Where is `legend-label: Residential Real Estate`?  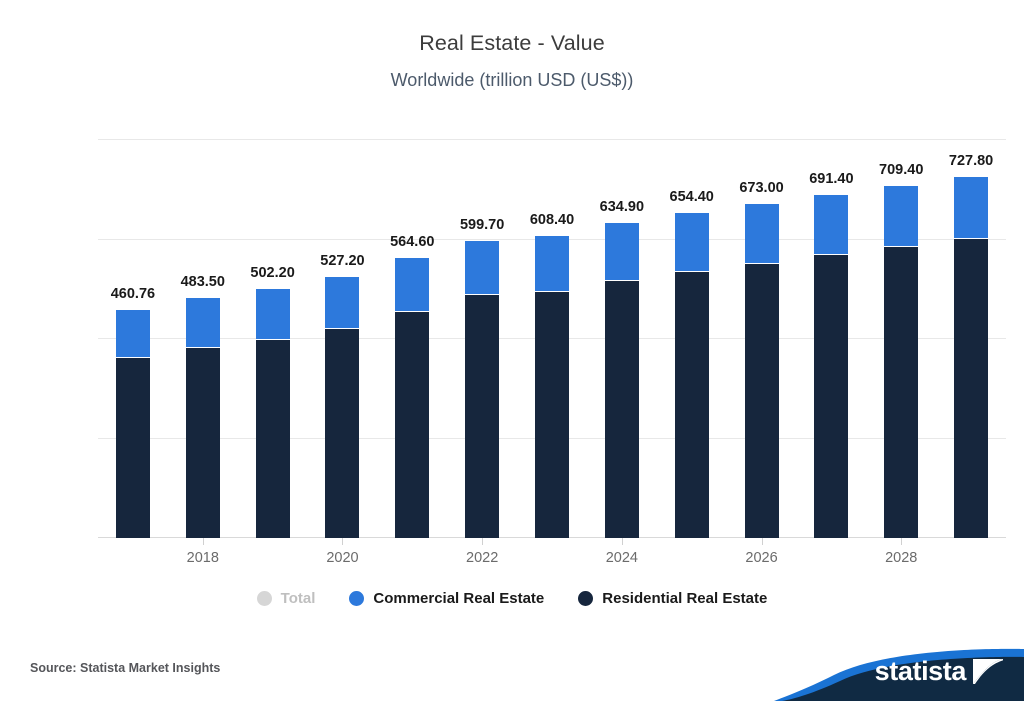 legend-label: Residential Real Estate is located at coordinates (685, 598).